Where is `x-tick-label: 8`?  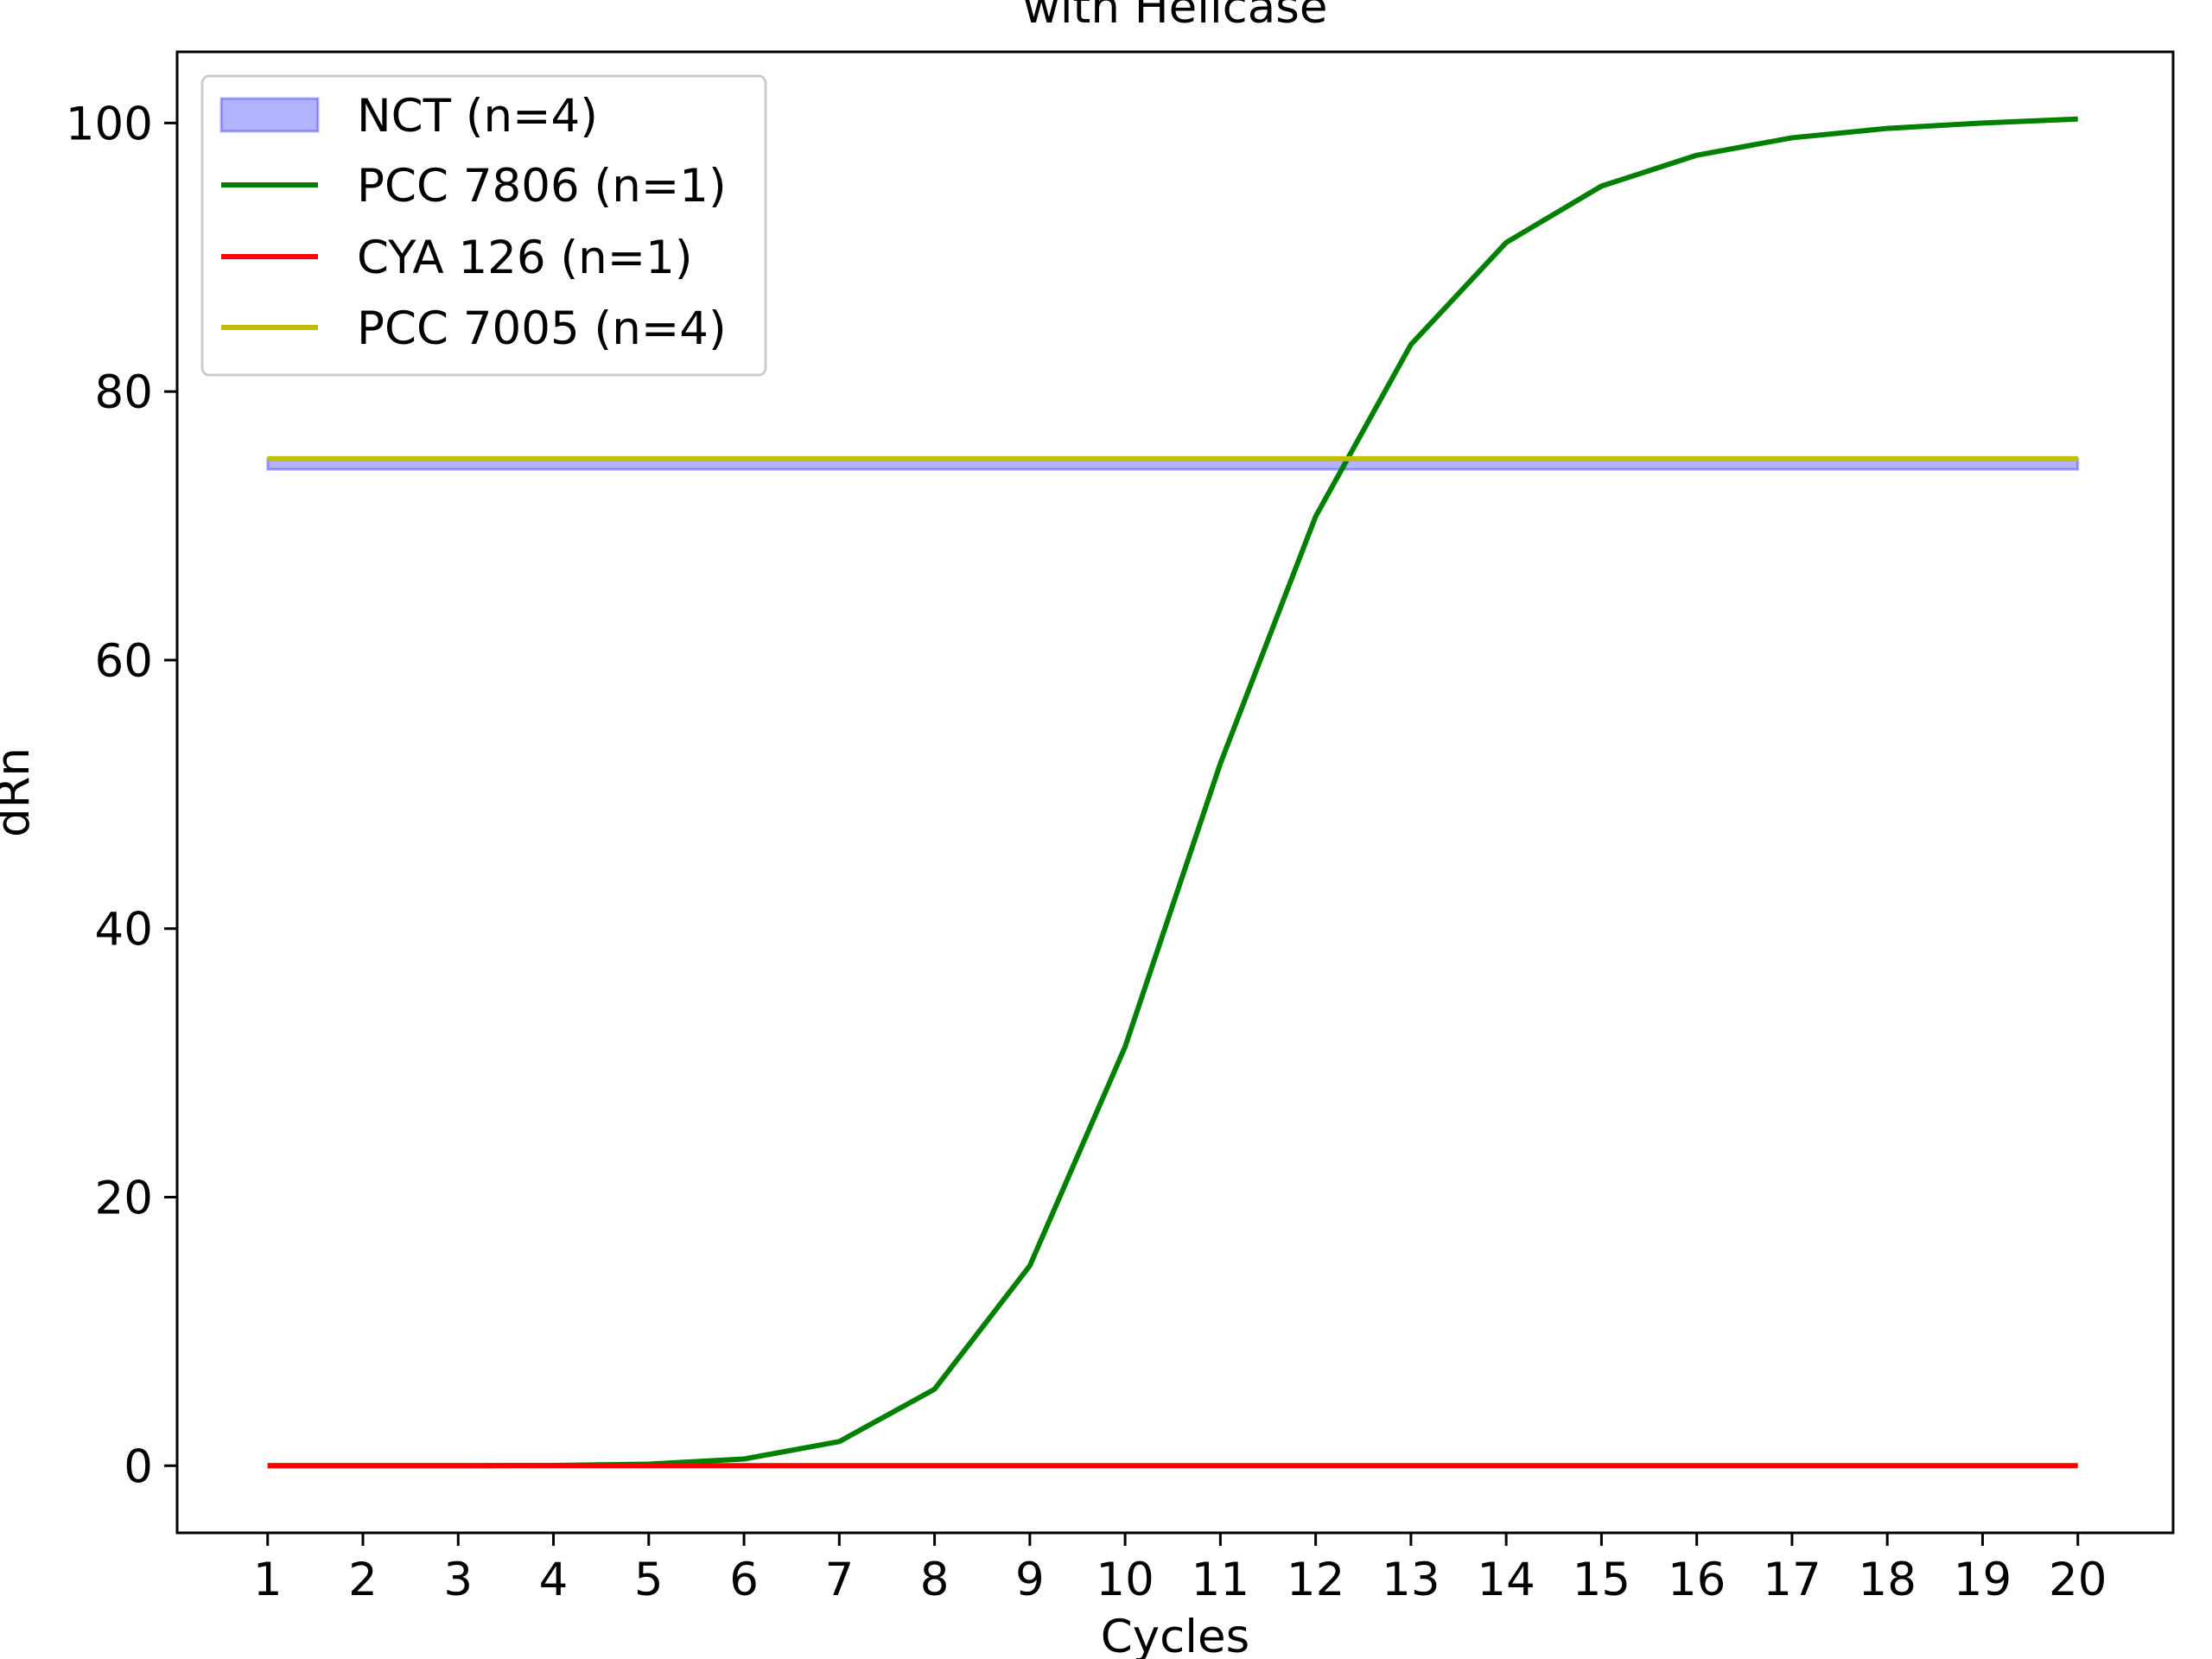 x-tick-label: 8 is located at coordinates (935, 1580).